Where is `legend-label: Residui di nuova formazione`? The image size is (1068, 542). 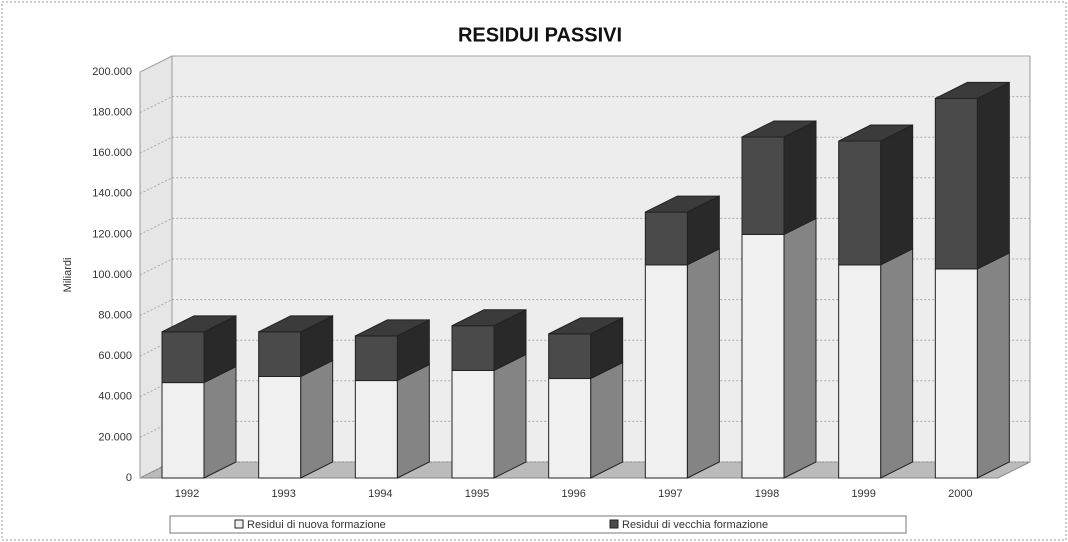
legend-label: Residui di nuova formazione is located at coordinates (316, 525).